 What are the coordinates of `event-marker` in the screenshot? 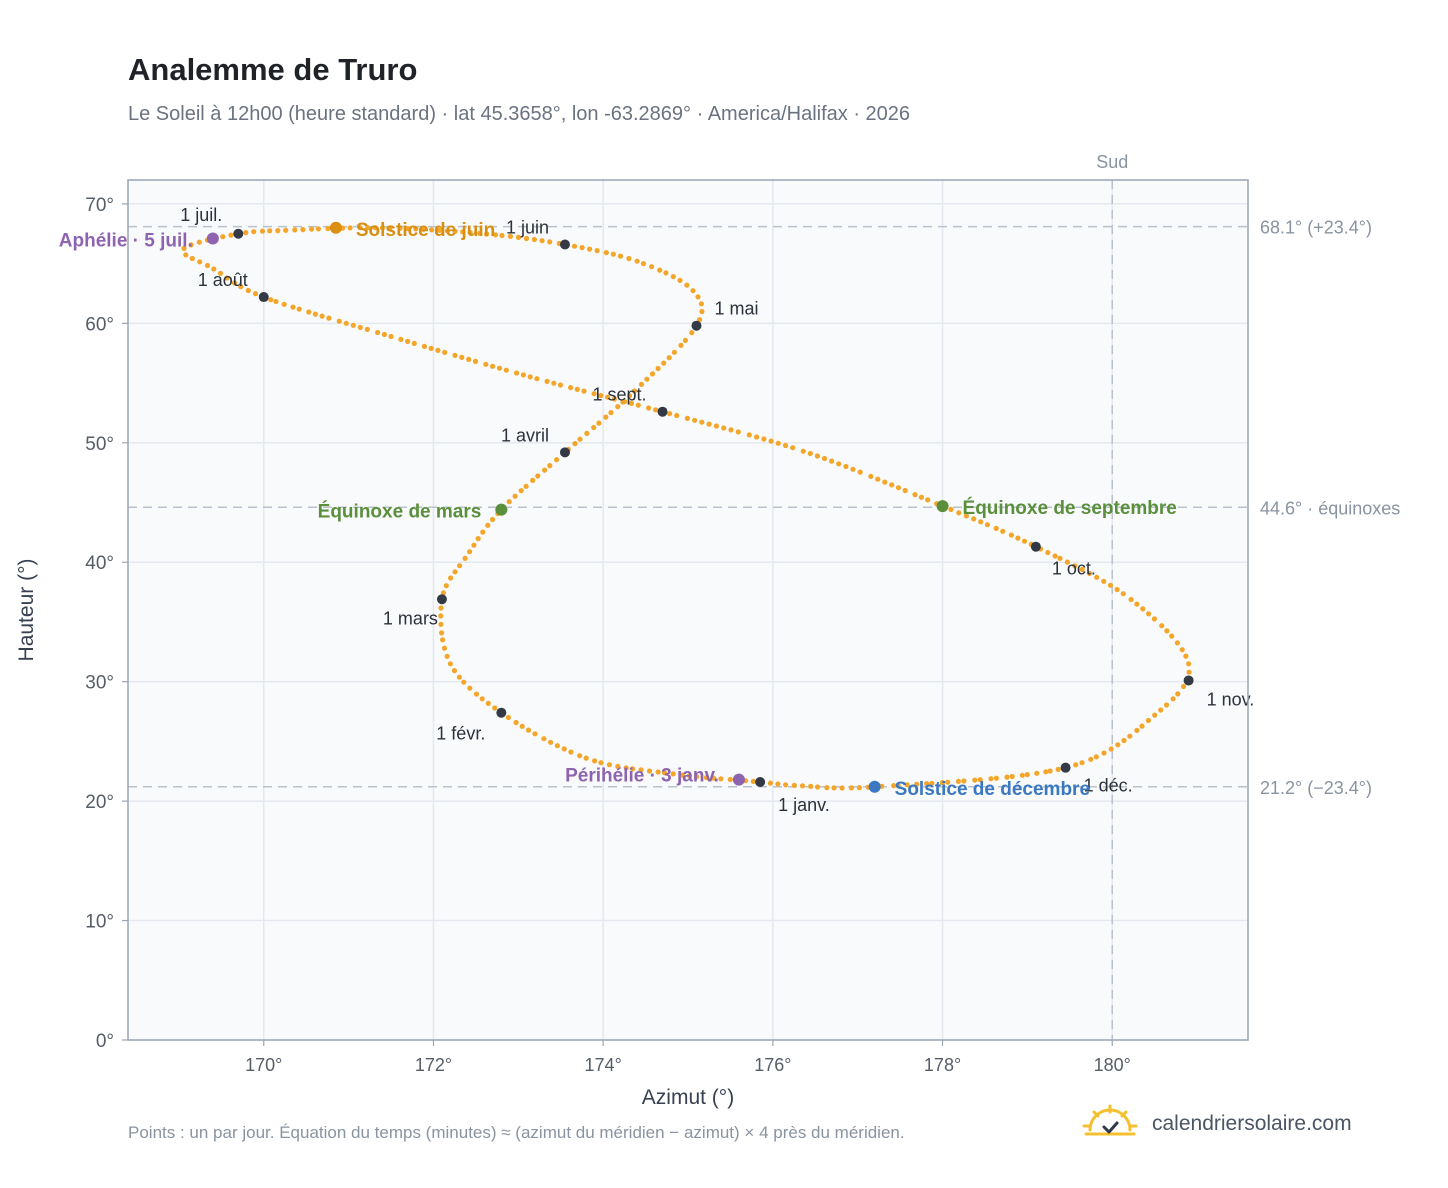 It's located at (738, 779).